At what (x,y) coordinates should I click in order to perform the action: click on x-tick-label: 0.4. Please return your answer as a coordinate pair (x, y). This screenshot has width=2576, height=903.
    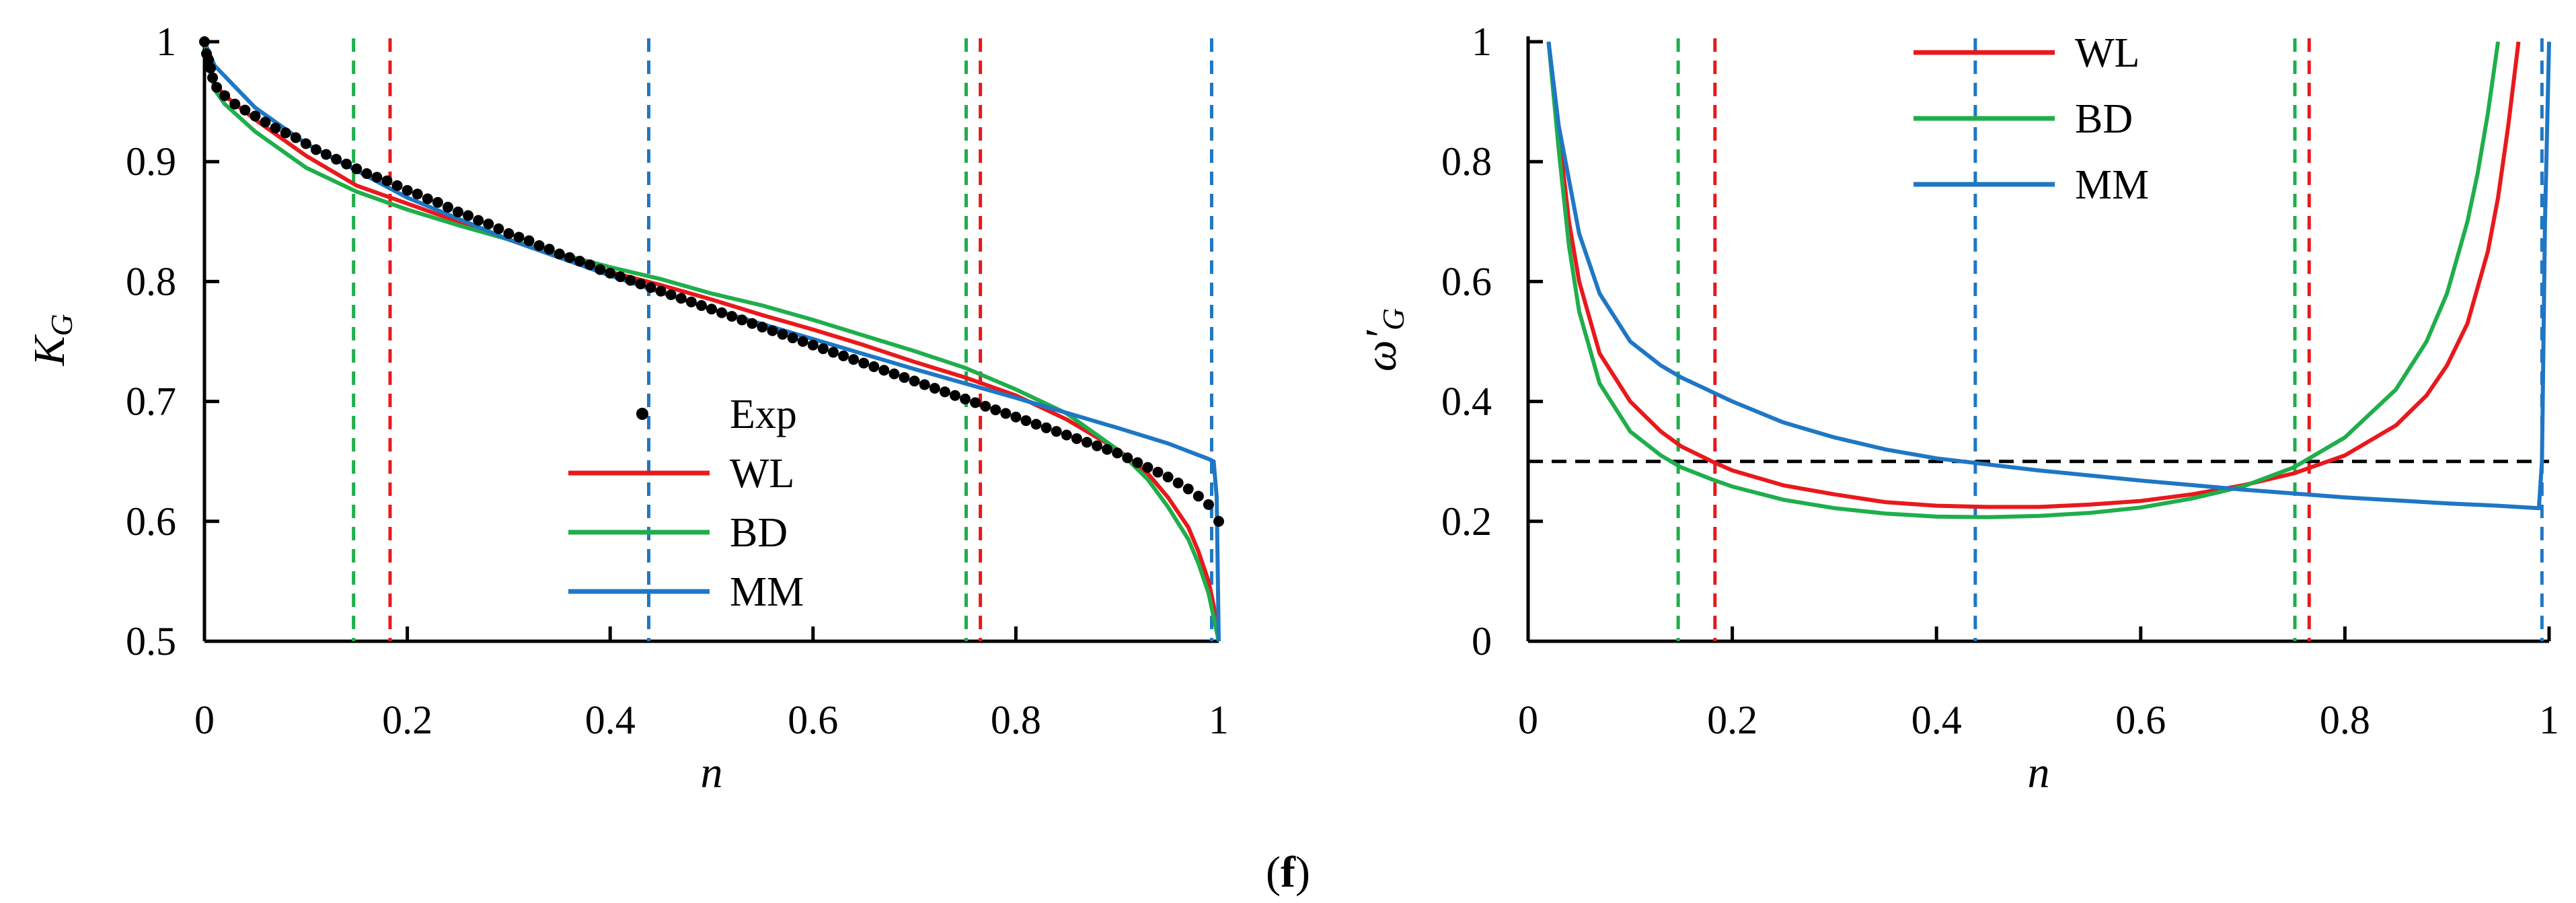
    Looking at the image, I should click on (610, 720).